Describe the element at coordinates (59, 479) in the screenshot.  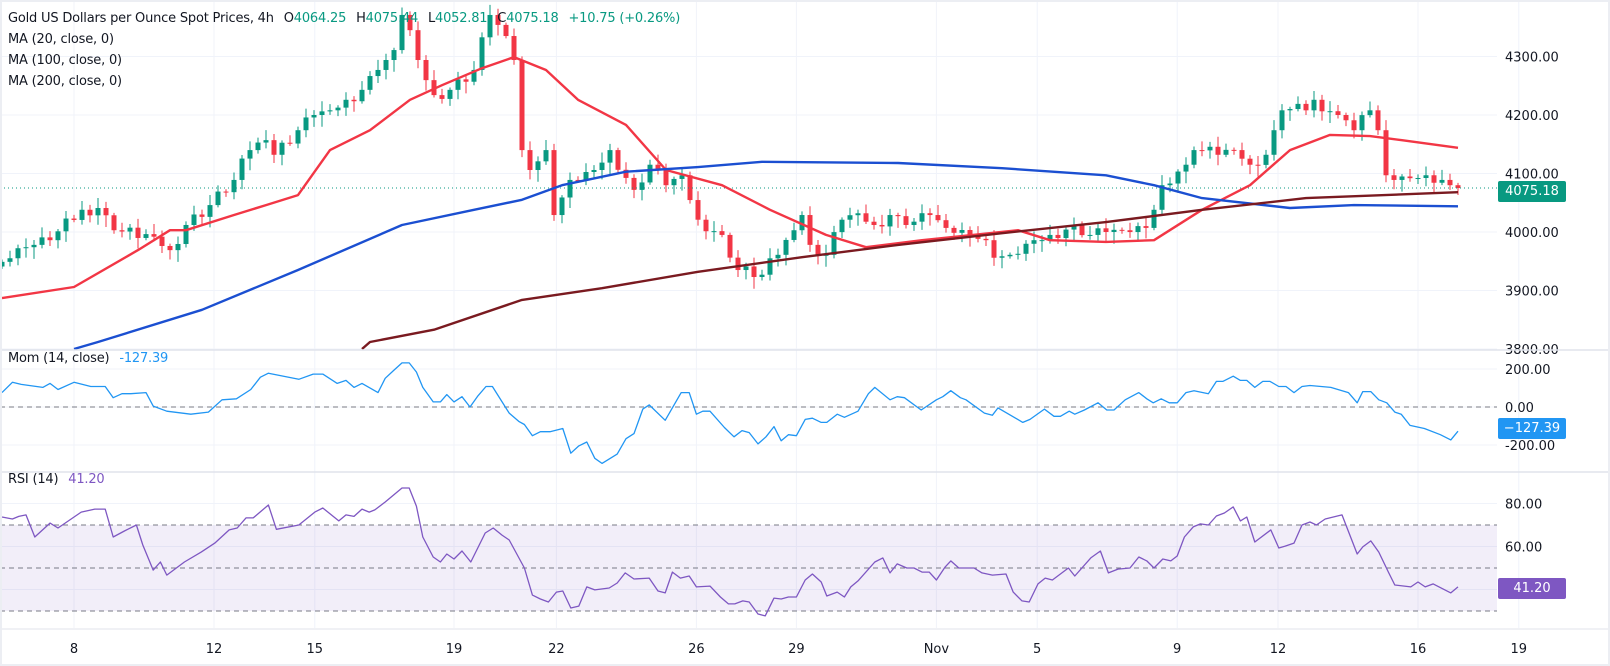
I see `legend-rsi: RSI (14) 41.20` at that location.